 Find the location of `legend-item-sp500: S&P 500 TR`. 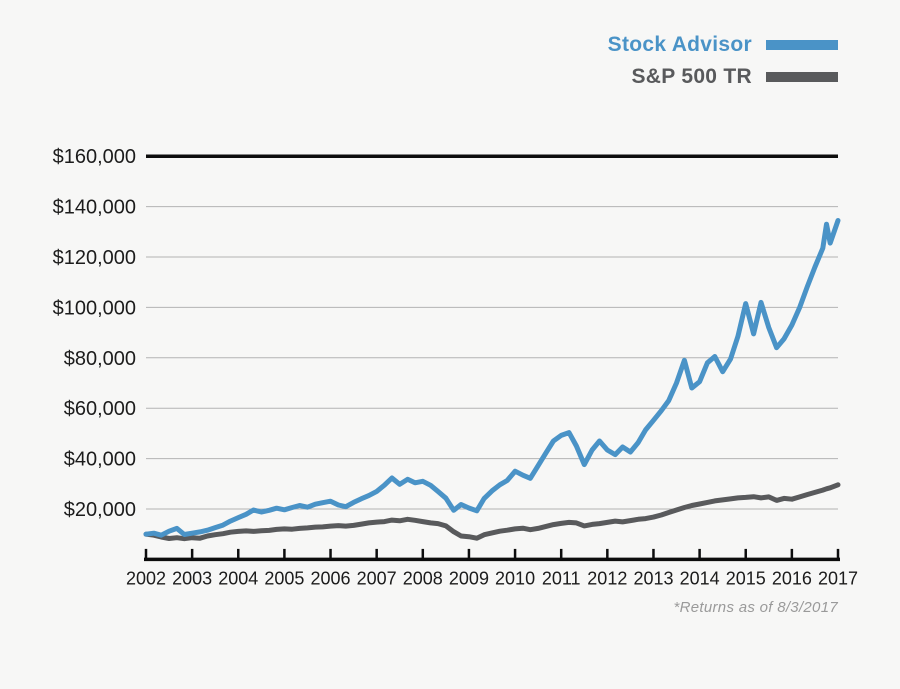

legend-item-sp500: S&P 500 TR is located at coordinates (723, 76).